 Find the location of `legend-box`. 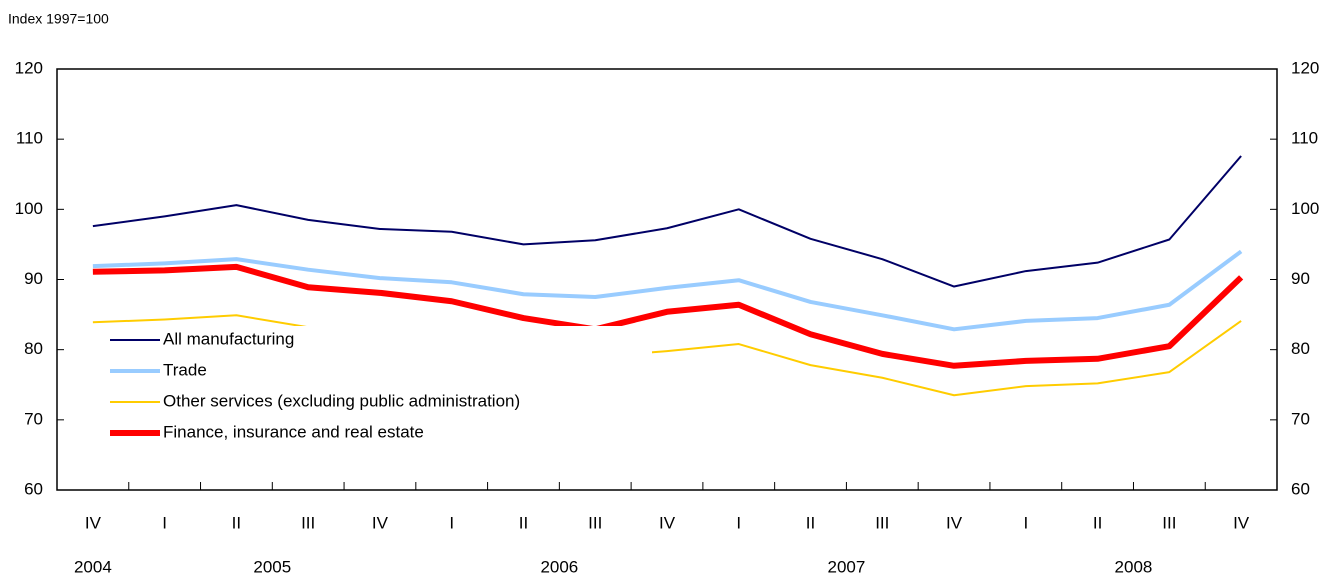

legend-box is located at coordinates (376, 402).